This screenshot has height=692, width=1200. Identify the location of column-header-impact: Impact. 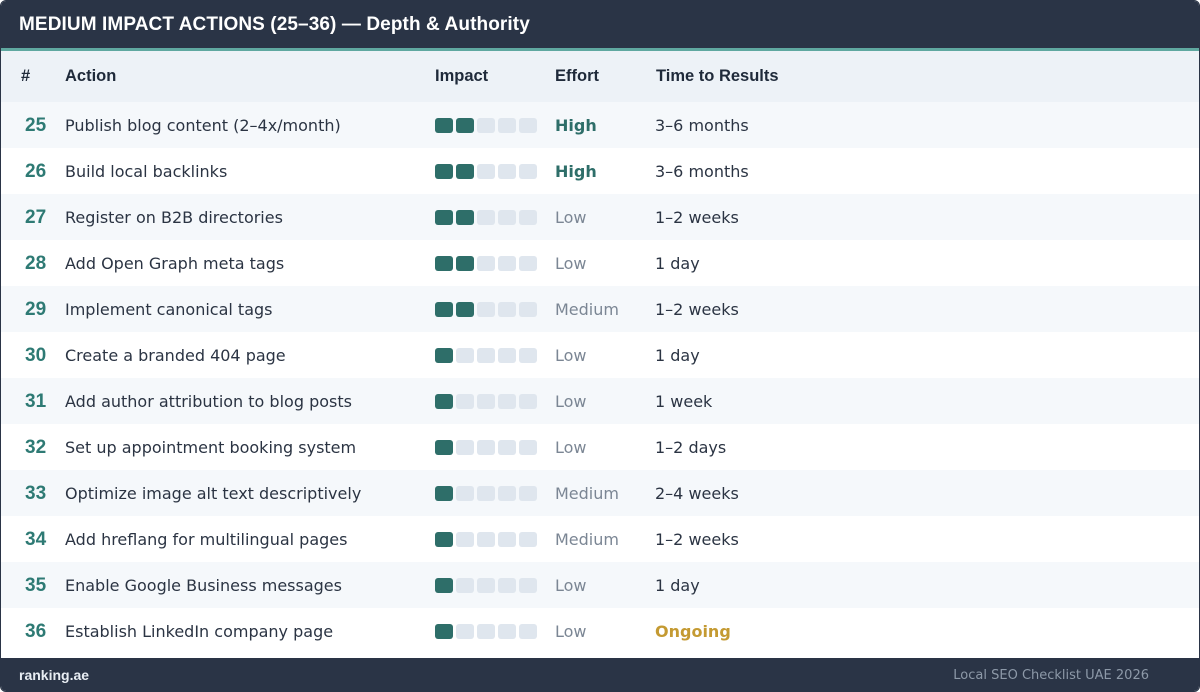
(462, 76).